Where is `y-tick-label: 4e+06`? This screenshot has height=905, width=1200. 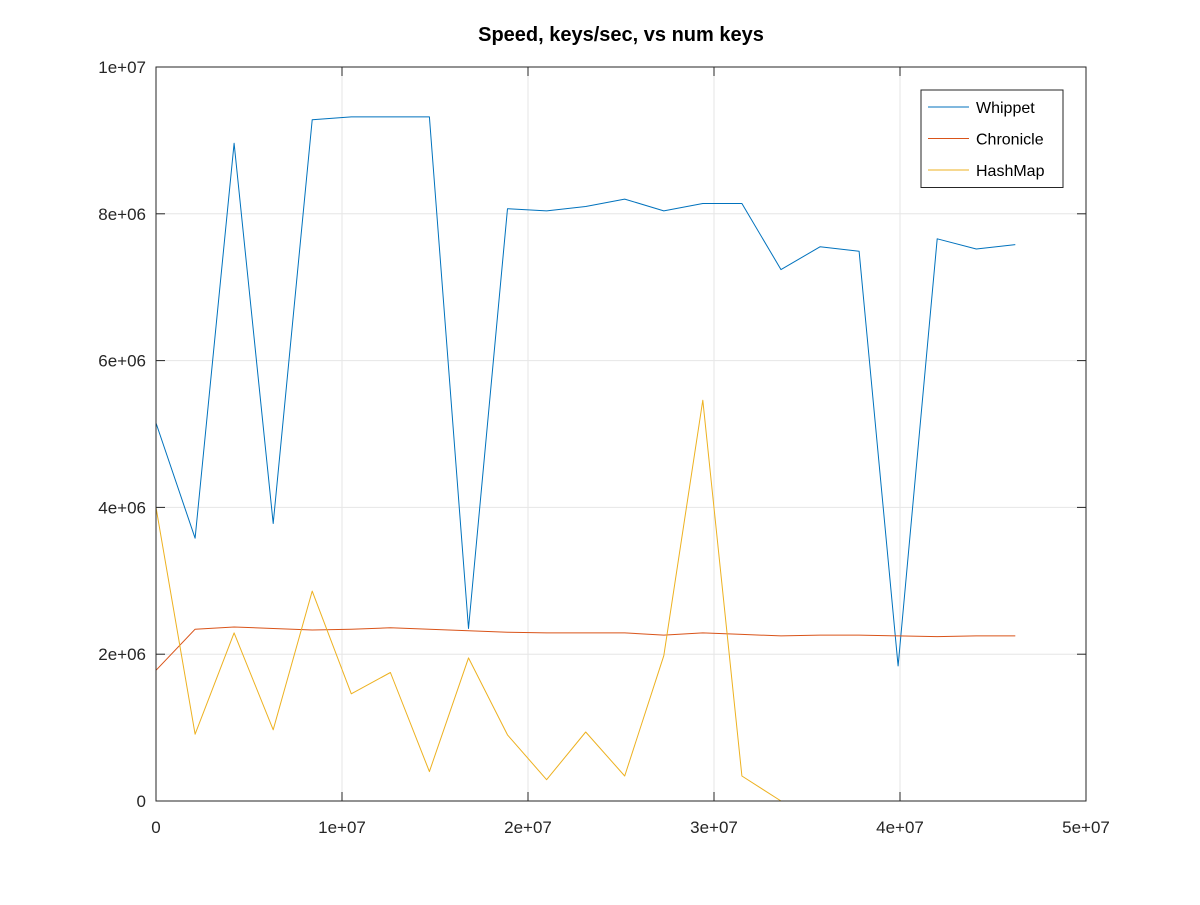 y-tick-label: 4e+06 is located at coordinates (122, 507).